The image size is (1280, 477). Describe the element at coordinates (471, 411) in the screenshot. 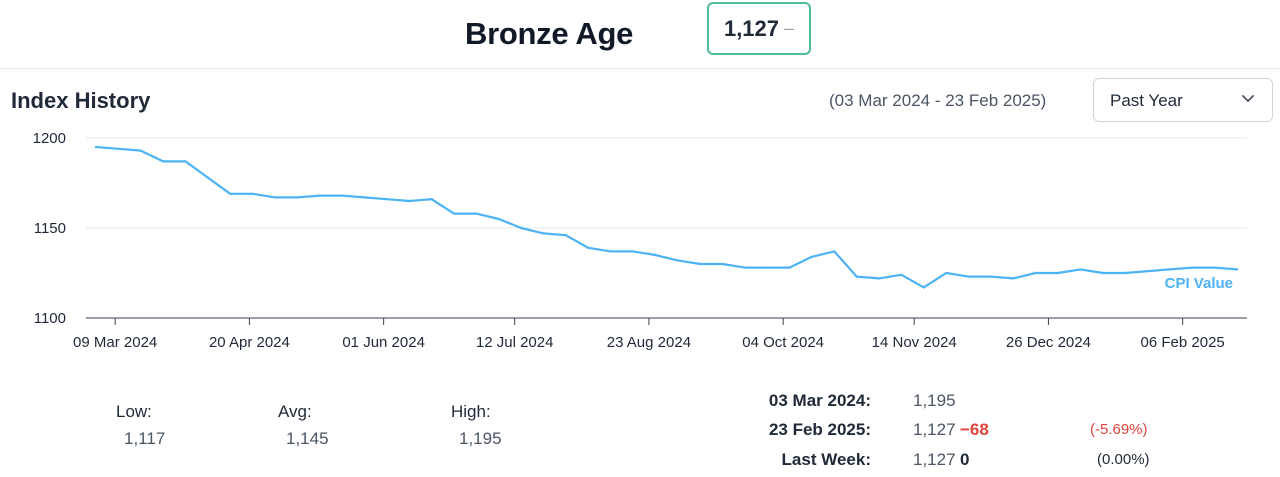

I see `high-label: High:` at that location.